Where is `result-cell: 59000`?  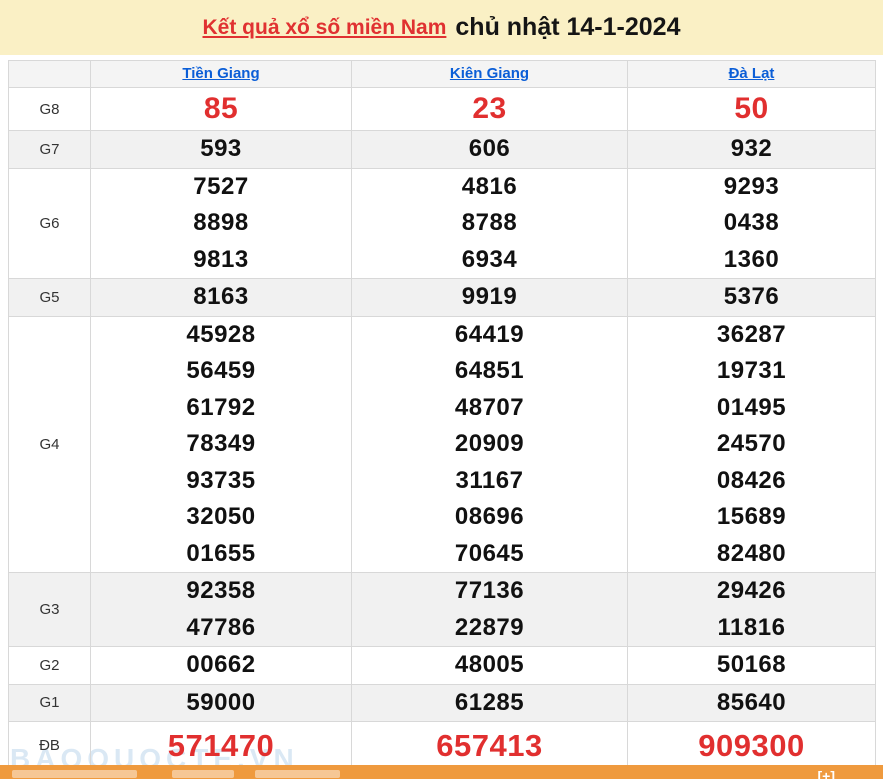 result-cell: 59000 is located at coordinates (221, 702).